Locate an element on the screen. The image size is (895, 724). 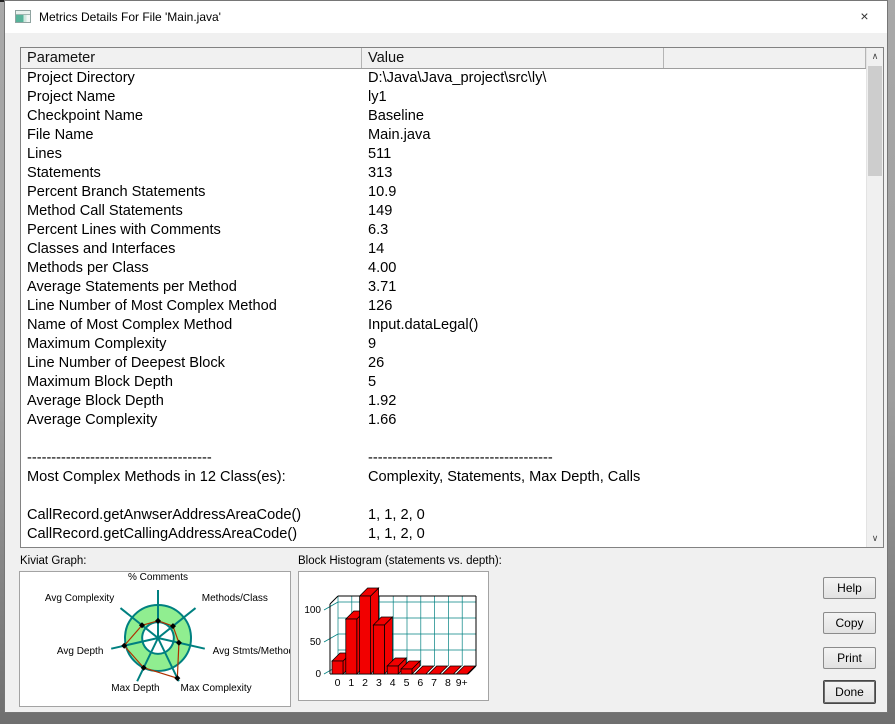
param-cell: Lines is located at coordinates (44, 154).